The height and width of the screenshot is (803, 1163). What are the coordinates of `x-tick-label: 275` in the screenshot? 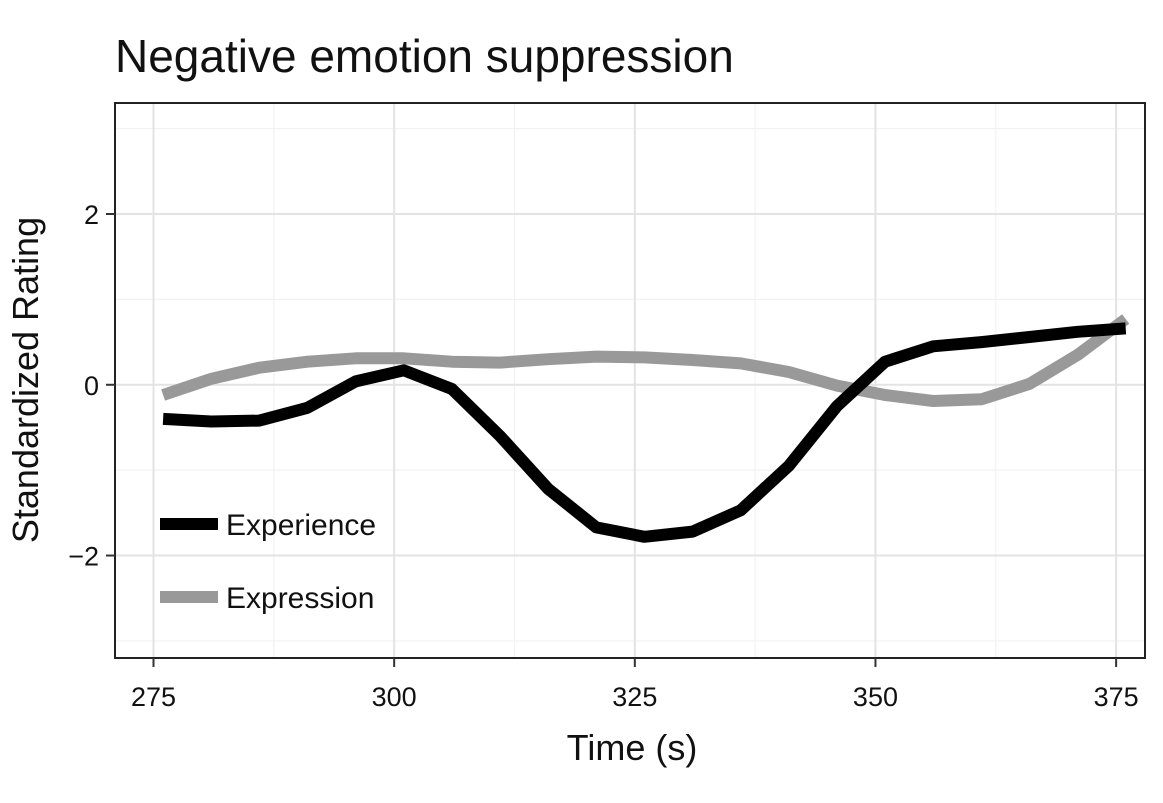 It's located at (153, 697).